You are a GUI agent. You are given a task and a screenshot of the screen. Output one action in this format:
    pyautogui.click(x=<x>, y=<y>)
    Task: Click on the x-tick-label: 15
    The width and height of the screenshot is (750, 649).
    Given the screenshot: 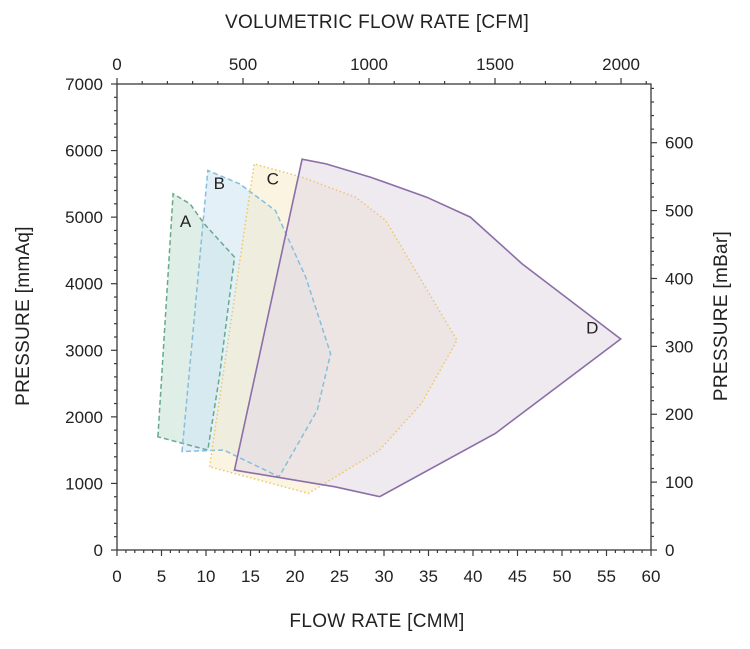 What is the action you would take?
    pyautogui.click(x=250, y=576)
    